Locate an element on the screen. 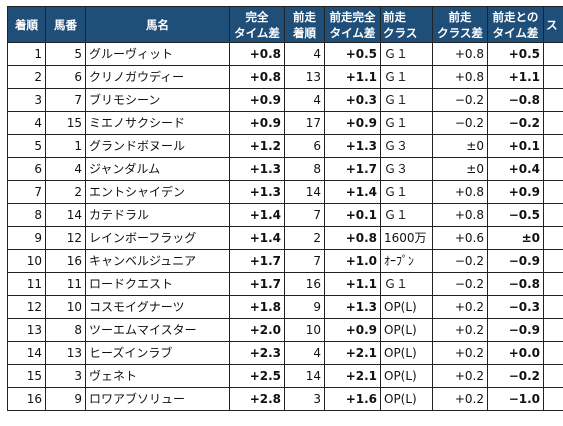 Image resolution: width=563 pixels, height=426 pixels. cell-time-diff-vs-prev: +1.1 is located at coordinates (515, 77).